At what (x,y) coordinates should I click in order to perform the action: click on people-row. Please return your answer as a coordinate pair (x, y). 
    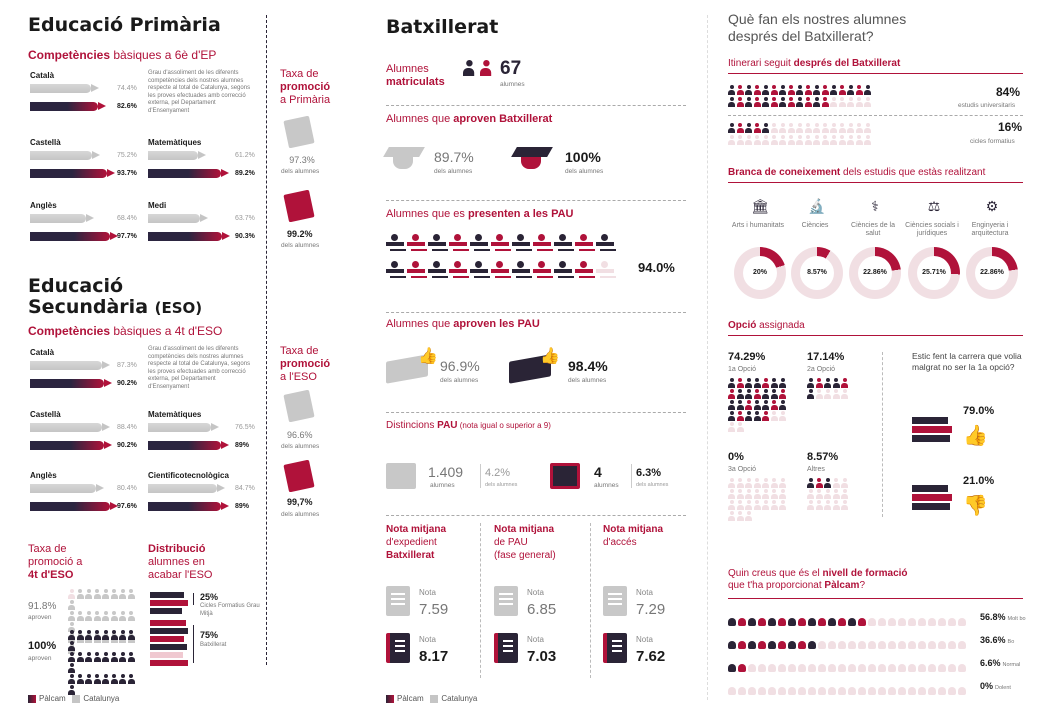
    Looking at the image, I should click on (106, 663).